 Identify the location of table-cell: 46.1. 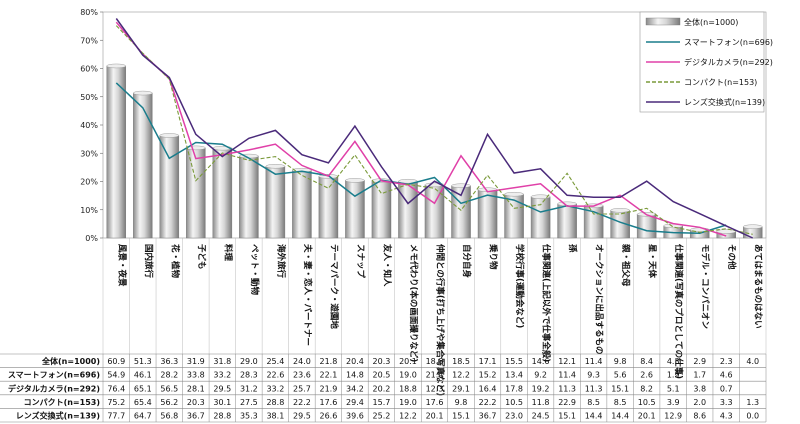
(143, 375).